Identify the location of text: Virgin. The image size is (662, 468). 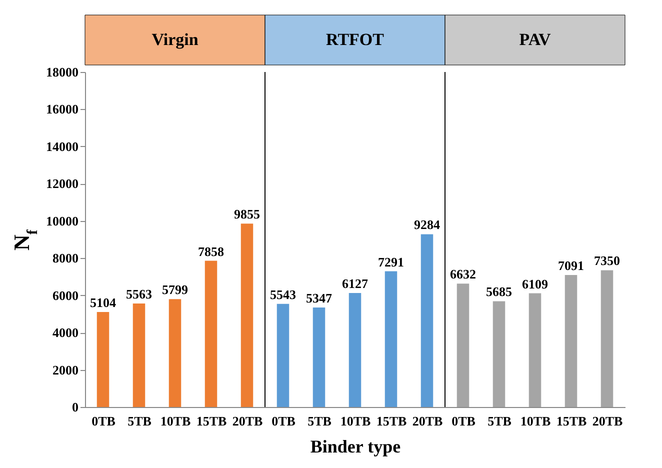
(175, 39).